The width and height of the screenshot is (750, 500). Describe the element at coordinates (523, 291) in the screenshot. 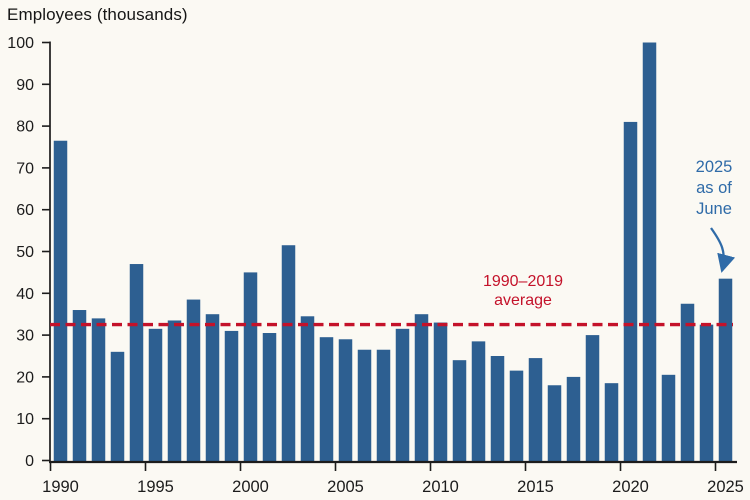

I see `average-line-label: 1990–2019 average` at that location.